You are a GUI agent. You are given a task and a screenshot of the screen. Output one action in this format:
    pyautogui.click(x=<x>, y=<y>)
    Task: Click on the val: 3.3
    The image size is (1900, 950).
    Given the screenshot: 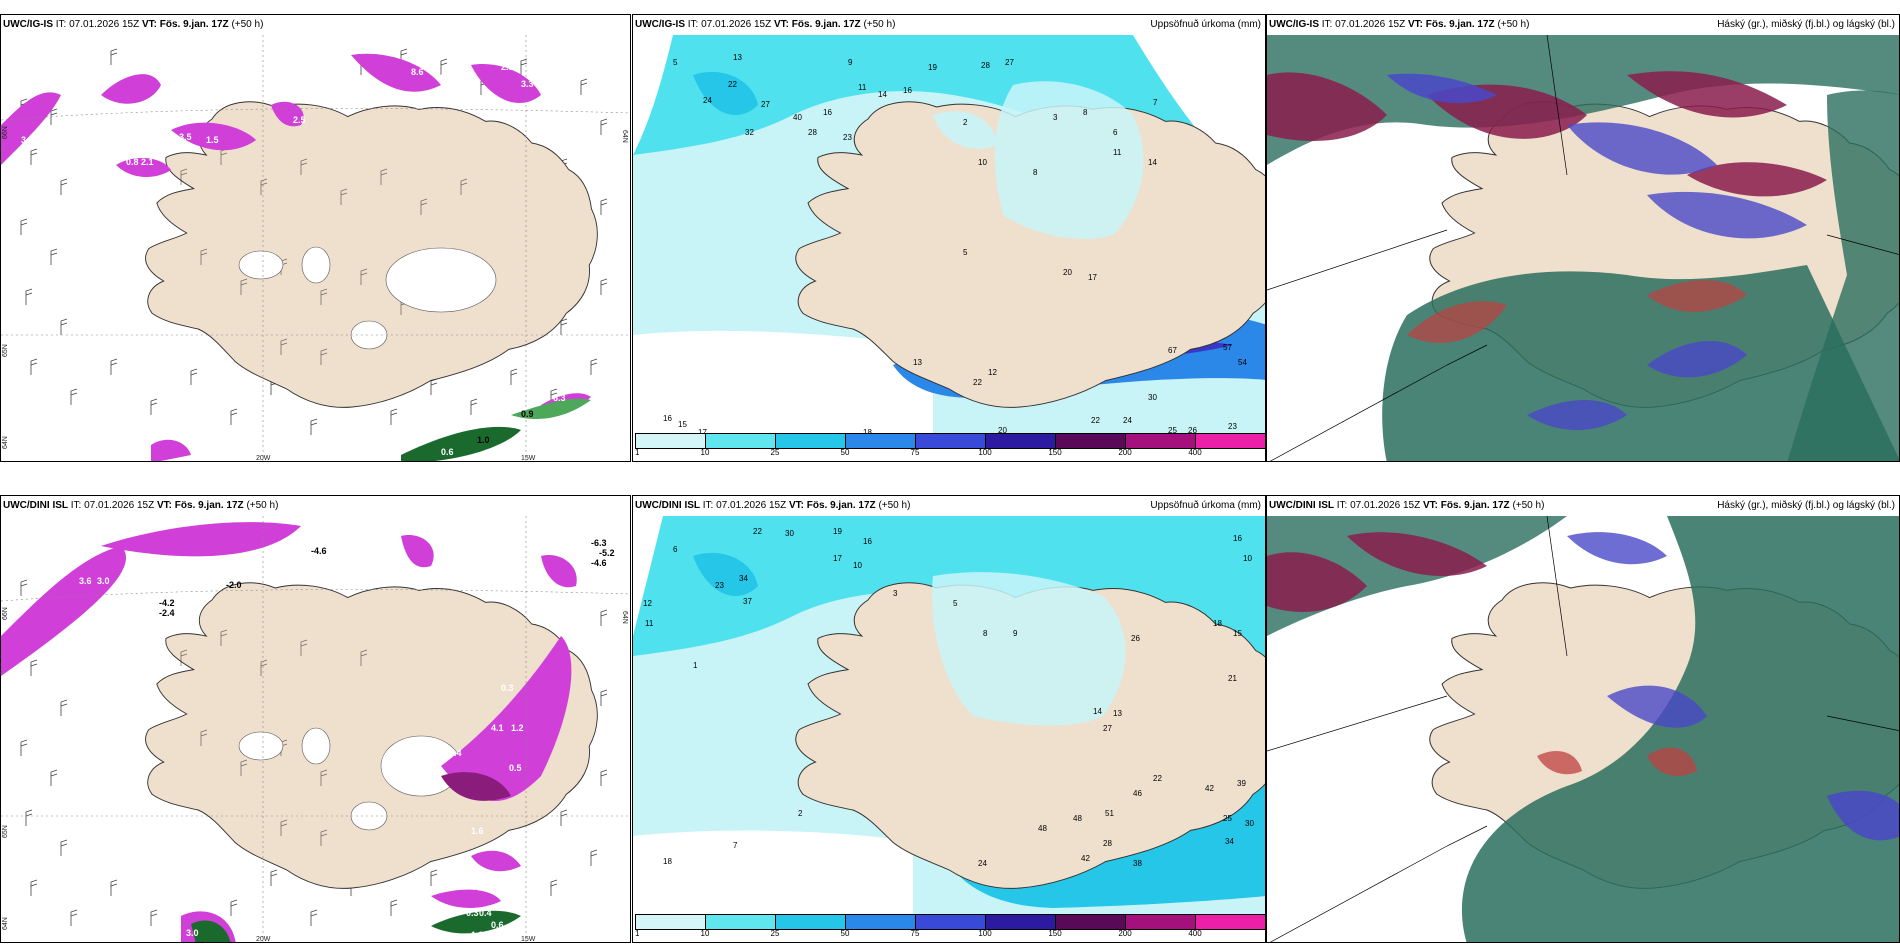 What is the action you would take?
    pyautogui.click(x=527, y=84)
    